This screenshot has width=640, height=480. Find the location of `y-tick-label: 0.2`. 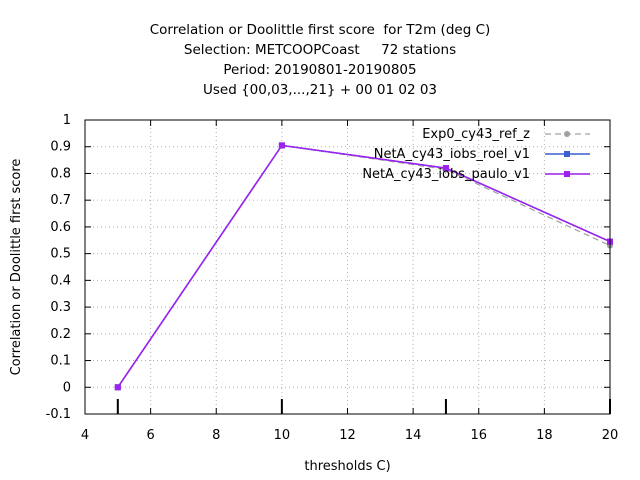

y-tick-label: 0.2 is located at coordinates (60, 334).